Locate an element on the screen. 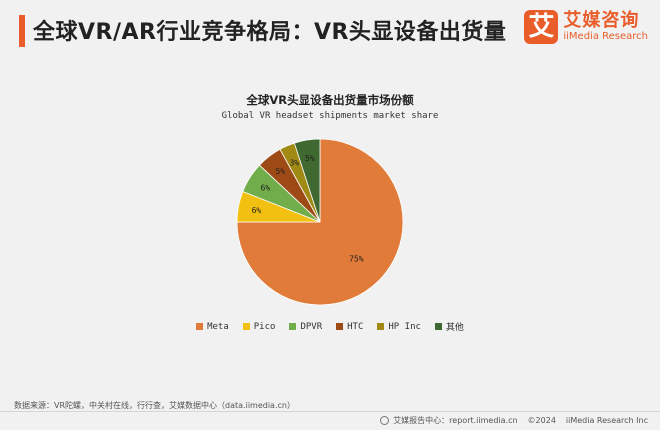 This screenshot has height=430, width=660. legend-label: HTC is located at coordinates (355, 326).